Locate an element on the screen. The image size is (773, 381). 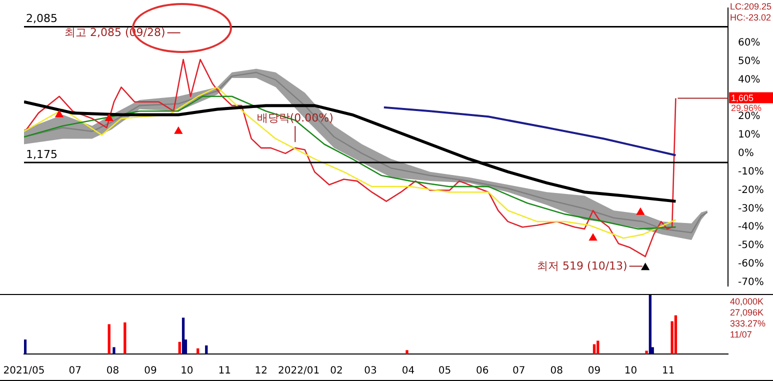
annotation: 최저 519 (10/13) is located at coordinates (582, 266).